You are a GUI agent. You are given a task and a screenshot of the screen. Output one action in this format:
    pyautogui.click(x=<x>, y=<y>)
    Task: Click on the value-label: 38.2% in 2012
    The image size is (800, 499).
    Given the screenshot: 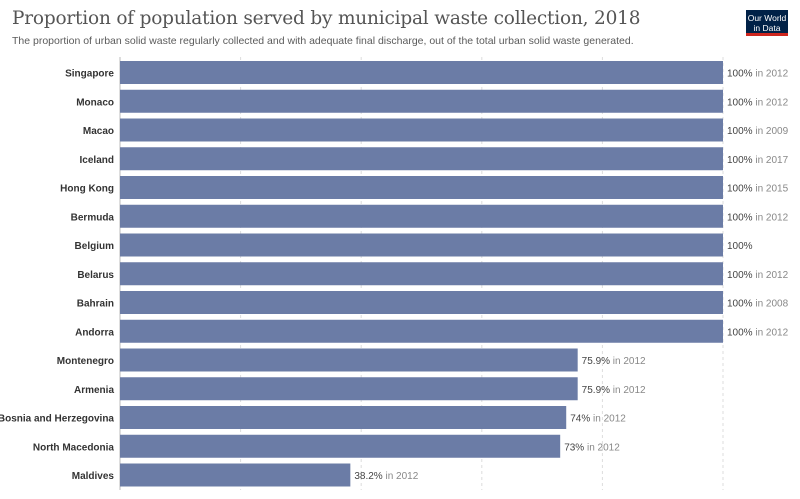 What is the action you would take?
    pyautogui.click(x=386, y=476)
    